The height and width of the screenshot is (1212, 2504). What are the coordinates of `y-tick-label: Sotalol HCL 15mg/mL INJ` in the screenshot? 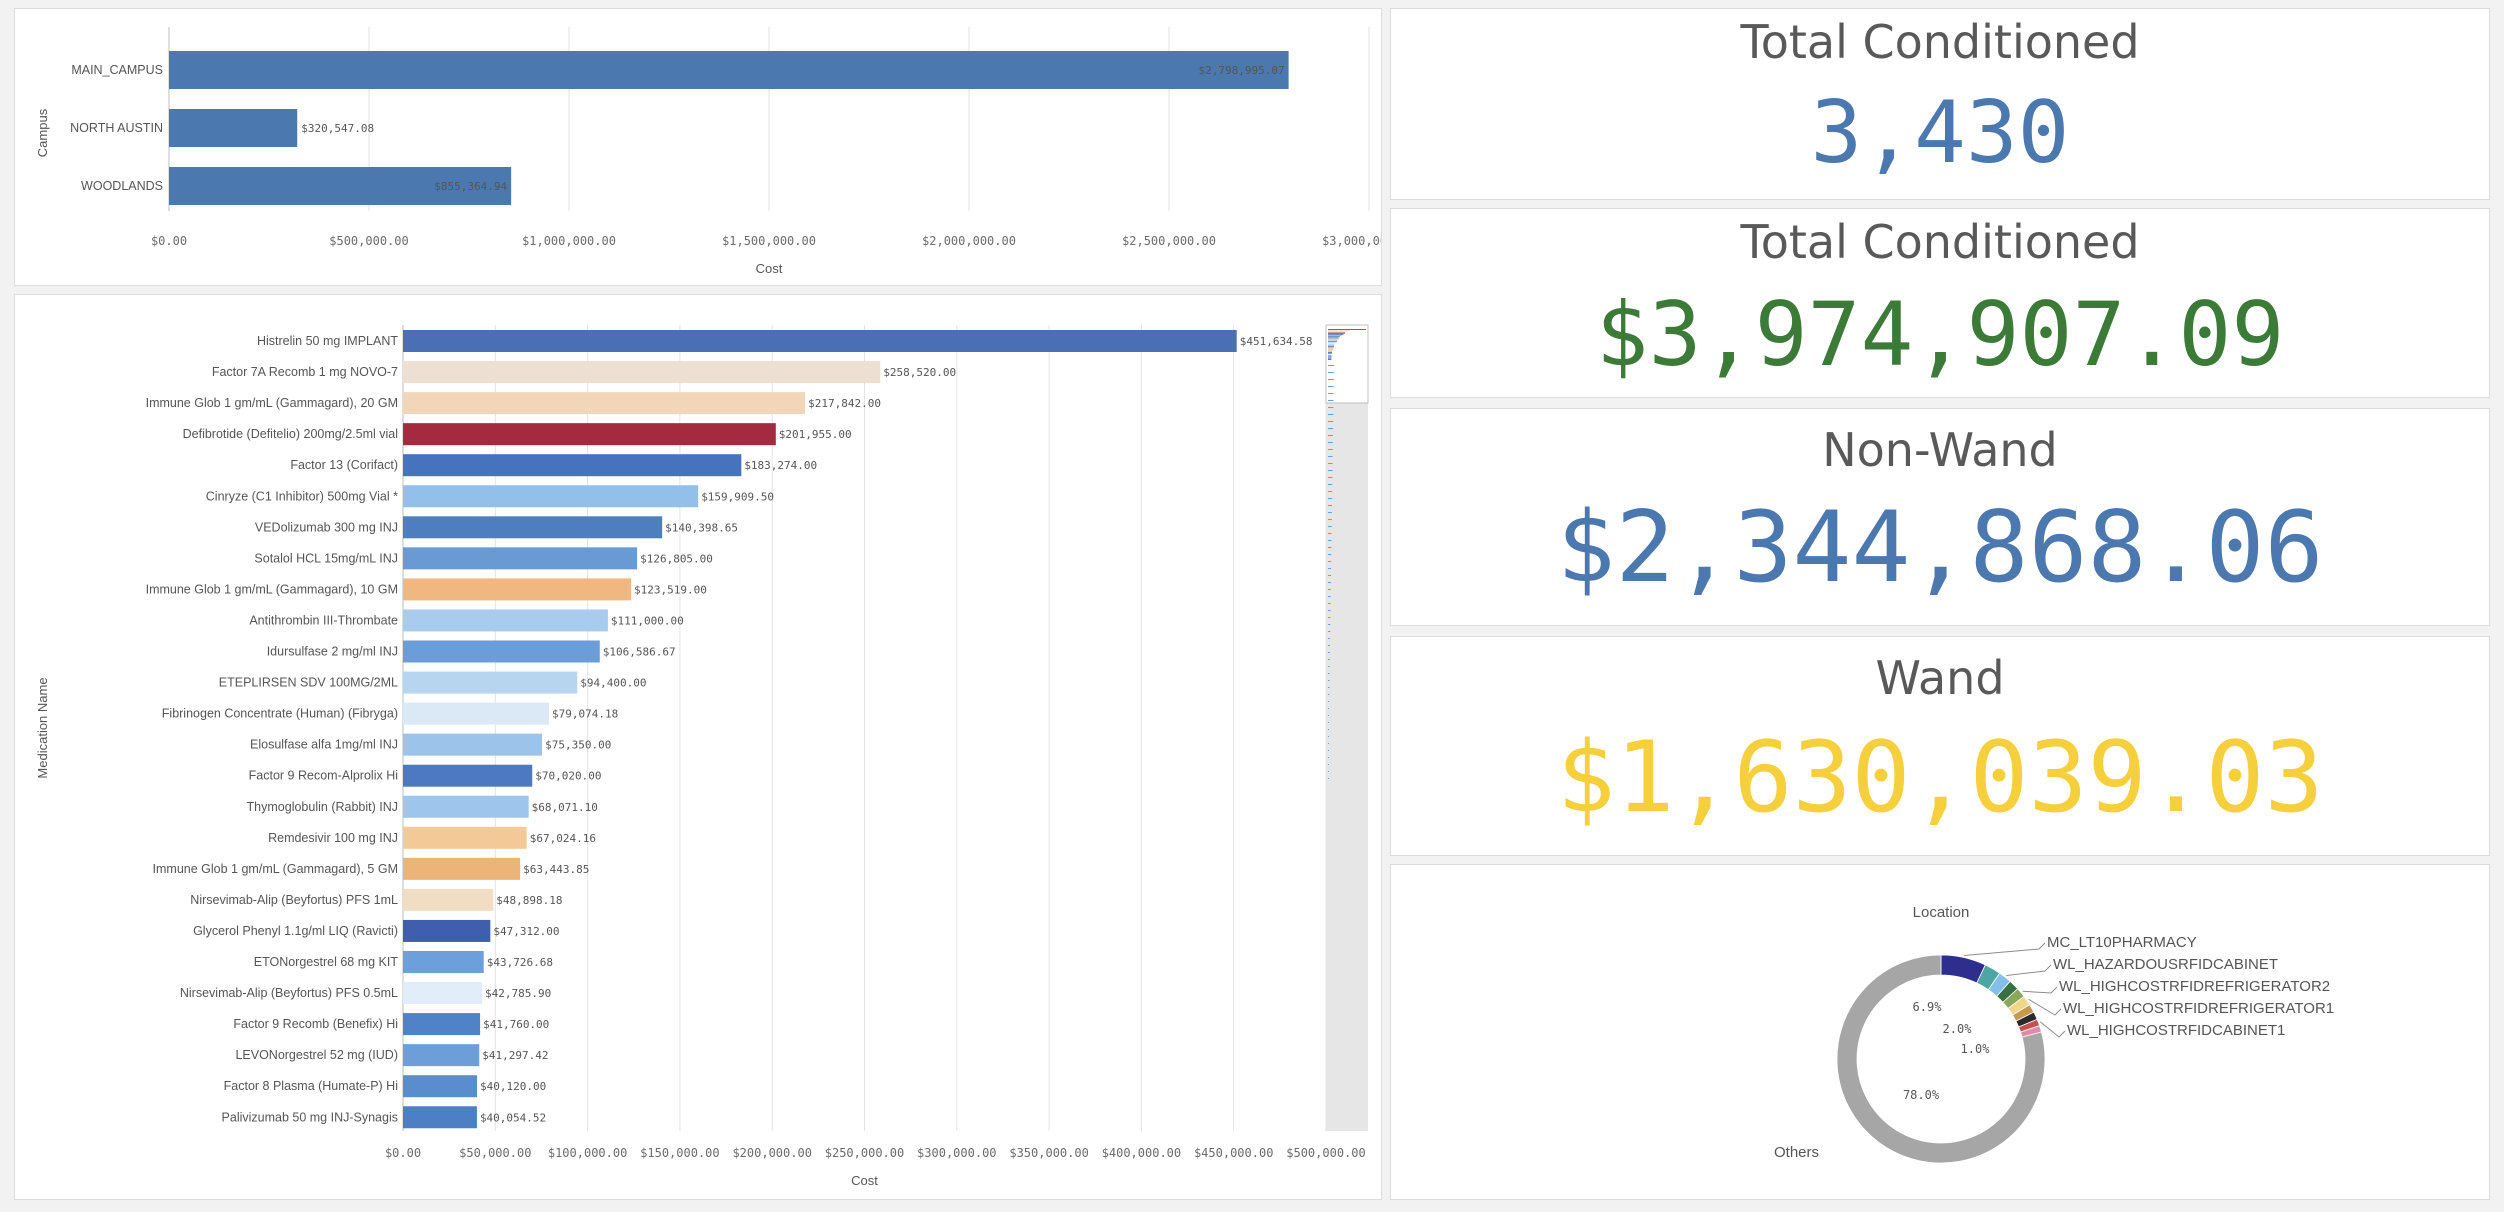 It's located at (326, 558).